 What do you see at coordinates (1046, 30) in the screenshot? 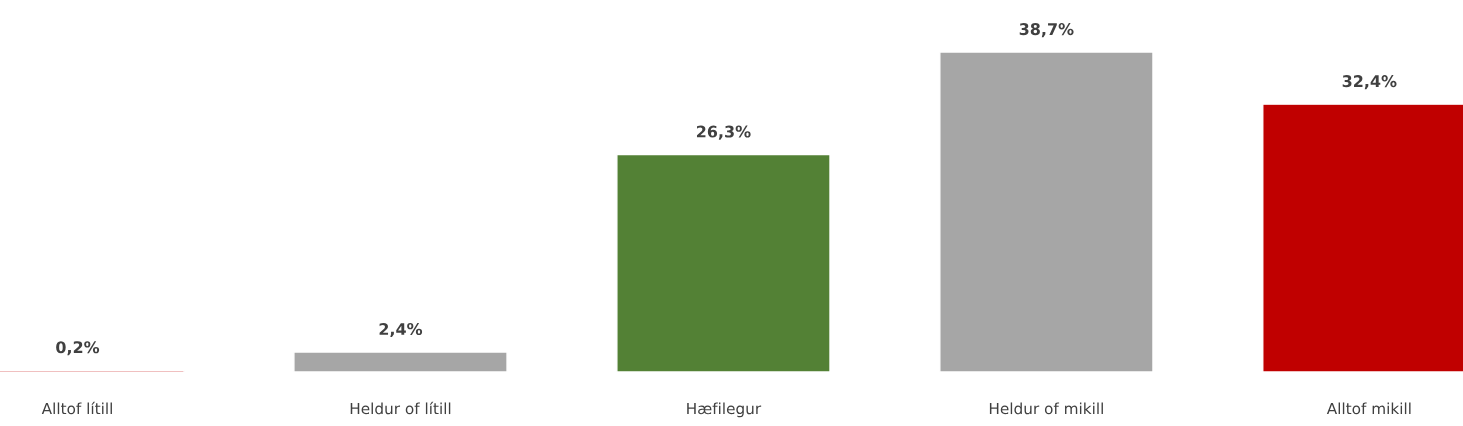
I see `data-label: 38,7%` at bounding box center [1046, 30].